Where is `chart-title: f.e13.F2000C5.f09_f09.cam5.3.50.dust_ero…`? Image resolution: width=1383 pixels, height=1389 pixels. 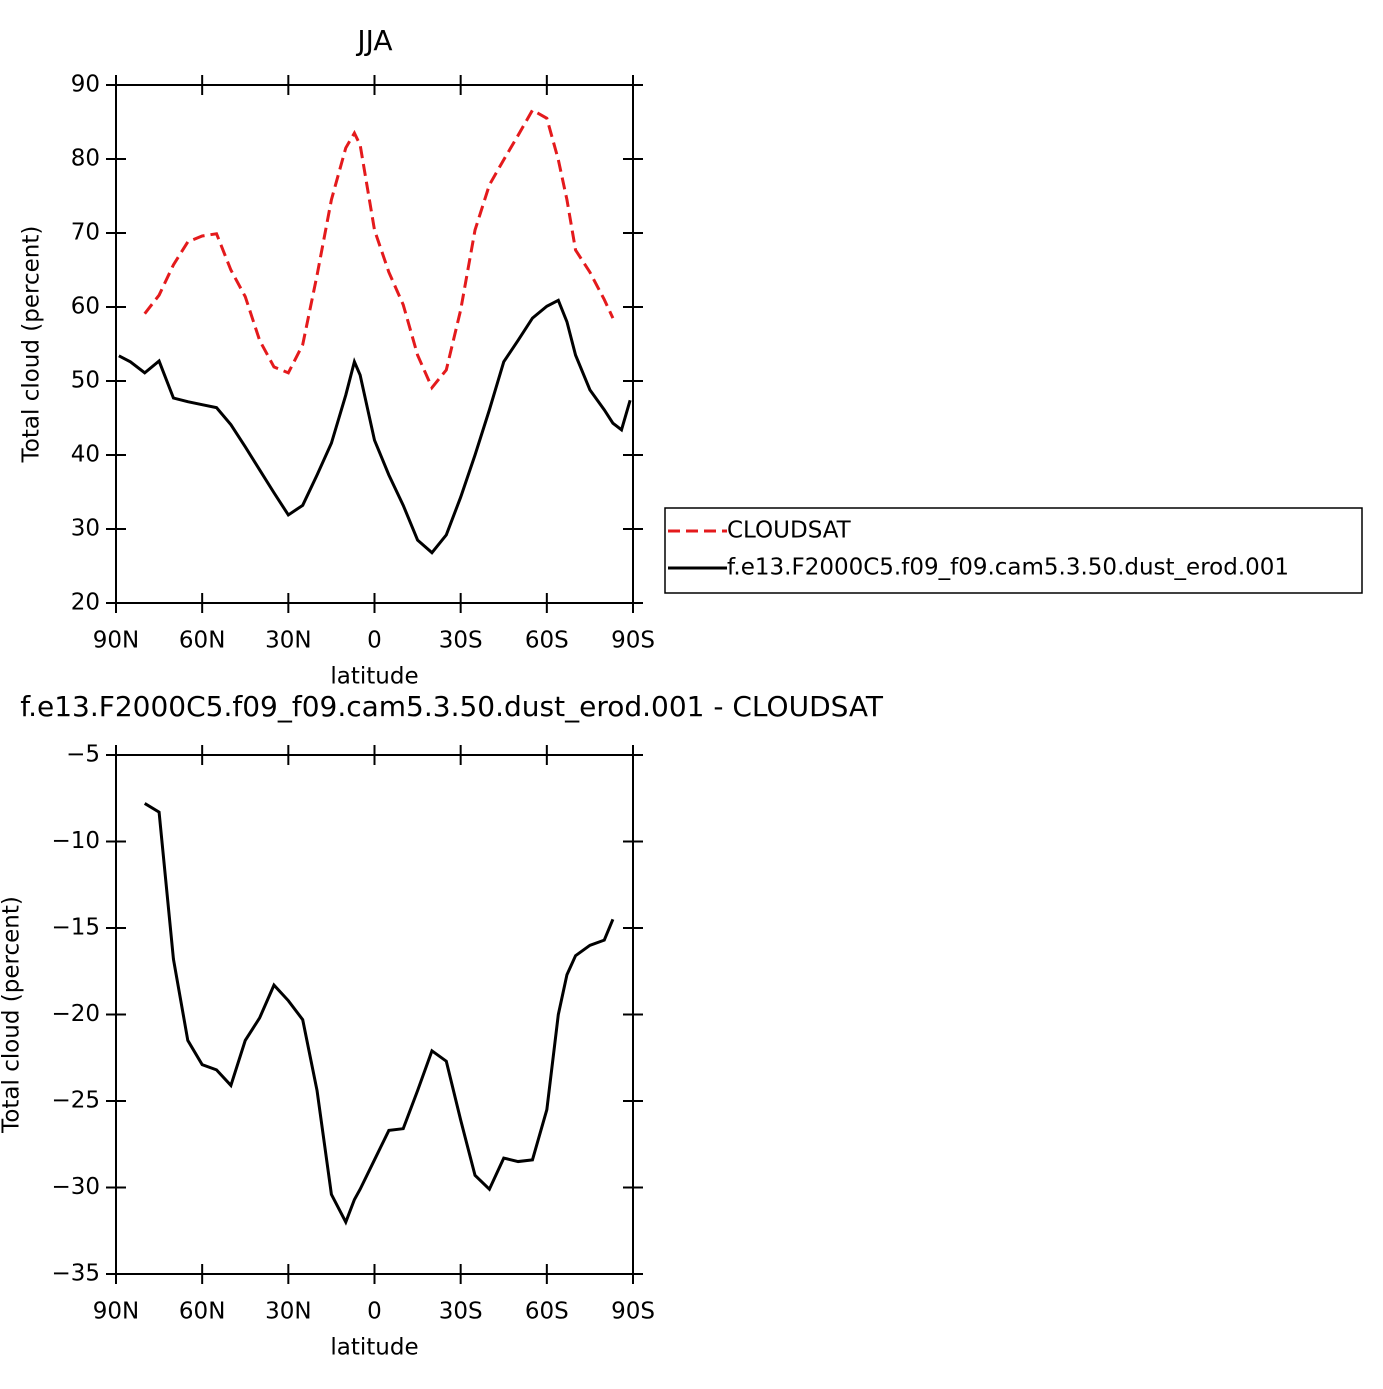
chart-title: f.e13.F2000C5.f09_f09.cam5.3.50.dust_ero… is located at coordinates (452, 706).